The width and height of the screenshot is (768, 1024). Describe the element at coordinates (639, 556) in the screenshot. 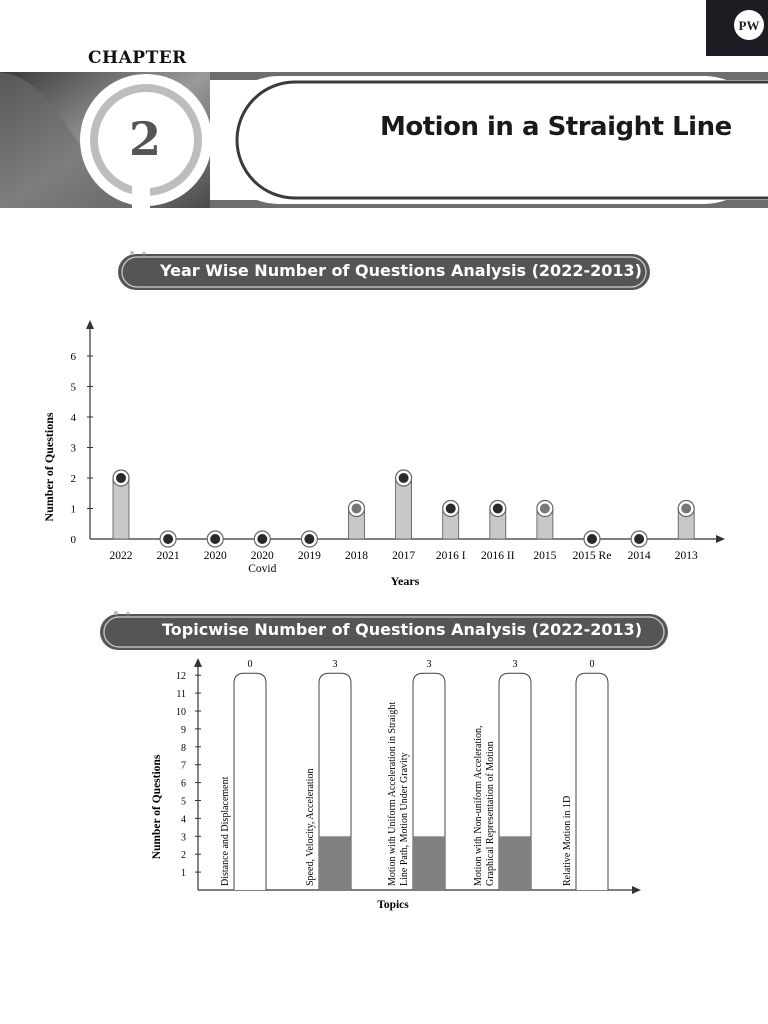

I see `x-tick-label: 2014` at that location.